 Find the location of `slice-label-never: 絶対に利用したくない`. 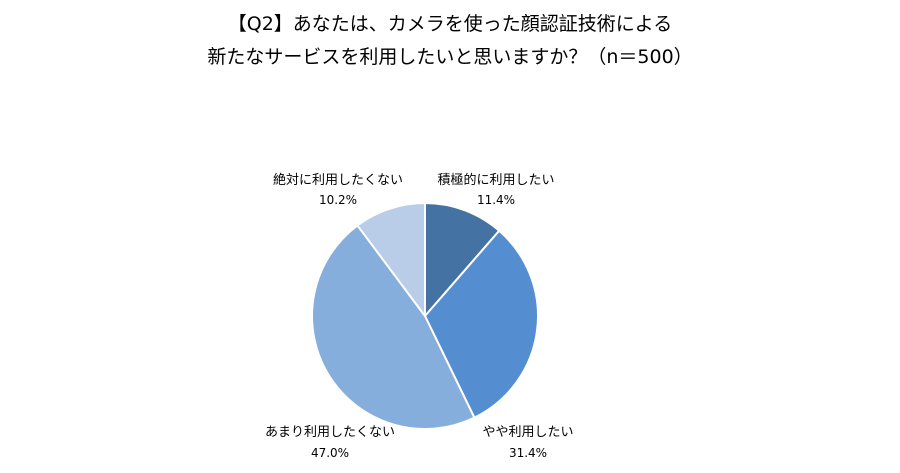

slice-label-never: 絶対に利用したくない is located at coordinates (338, 180).